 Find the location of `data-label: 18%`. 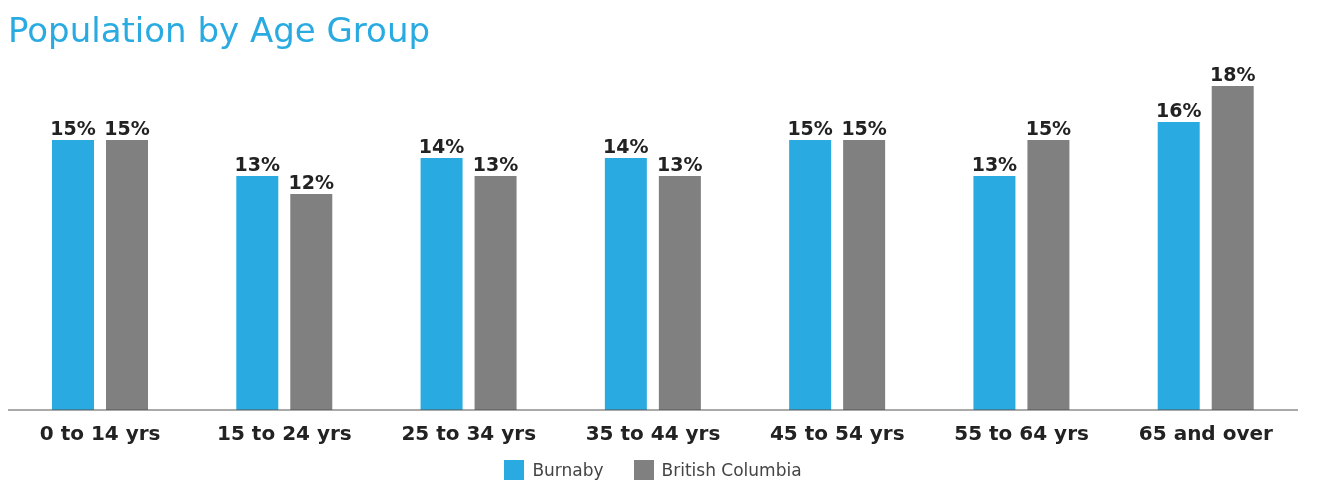

data-label: 18% is located at coordinates (1232, 74).